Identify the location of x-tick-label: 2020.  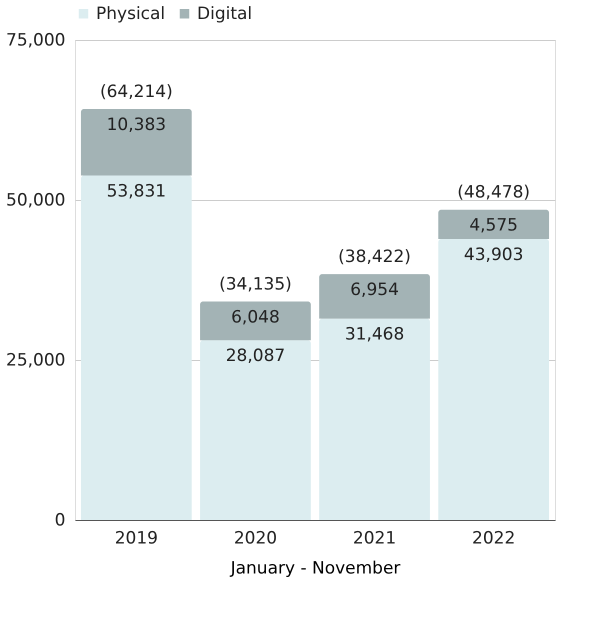
(256, 538).